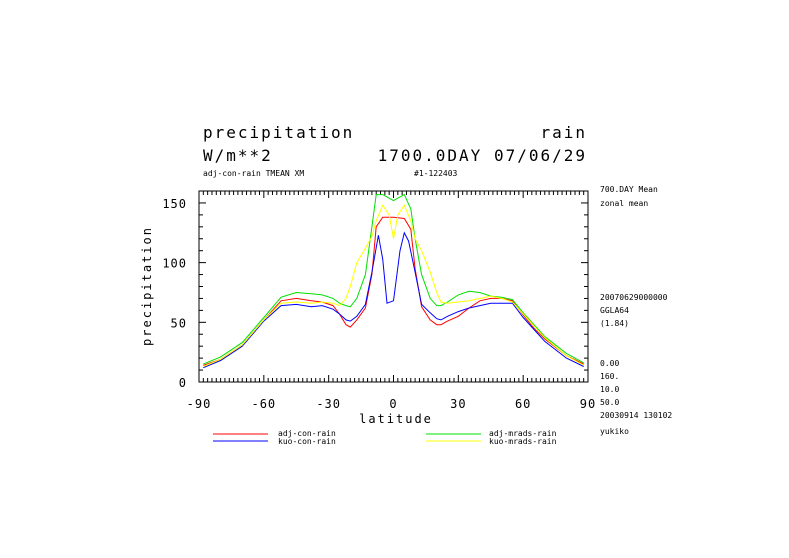  What do you see at coordinates (179, 323) in the screenshot?
I see `y-tick-label: 50` at bounding box center [179, 323].